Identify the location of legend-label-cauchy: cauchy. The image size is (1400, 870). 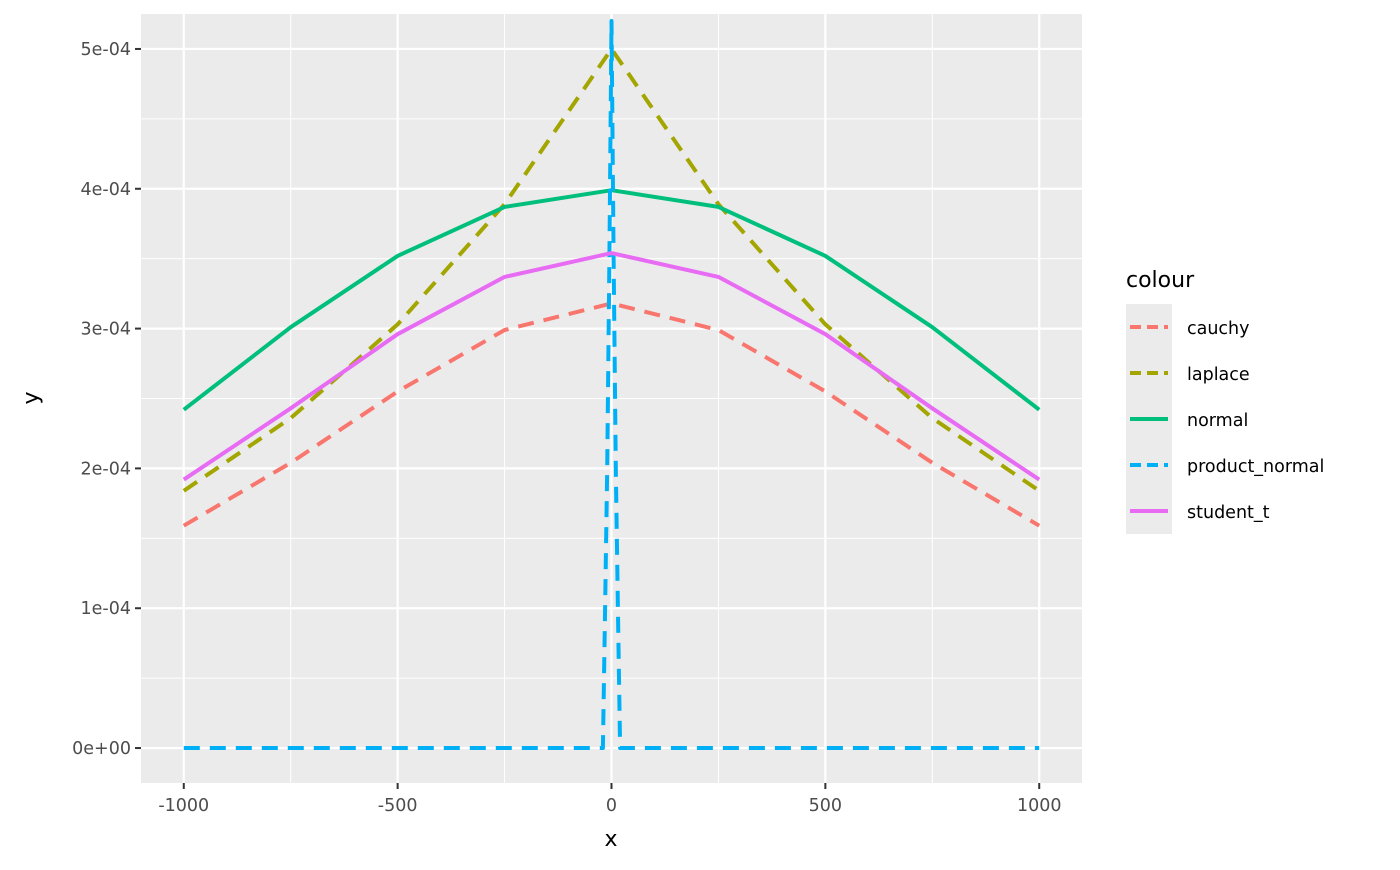
(1218, 329).